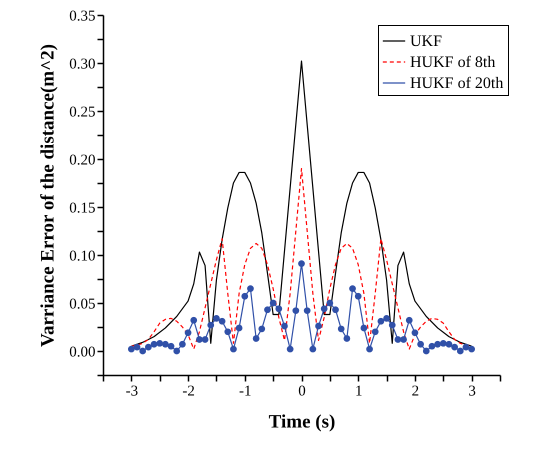 The height and width of the screenshot is (459, 558). I want to click on x-tick-label: 0, so click(302, 392).